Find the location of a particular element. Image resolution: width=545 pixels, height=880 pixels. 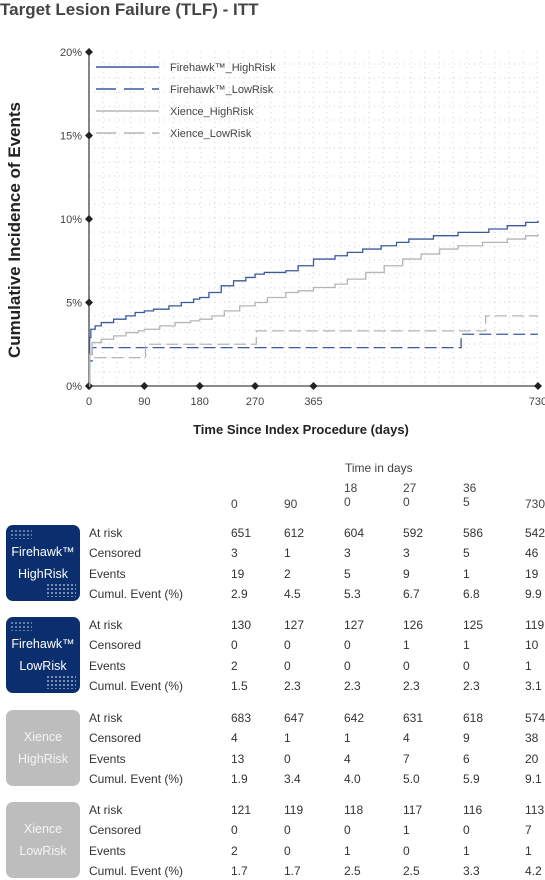

table-cell: 121 is located at coordinates (241, 810).